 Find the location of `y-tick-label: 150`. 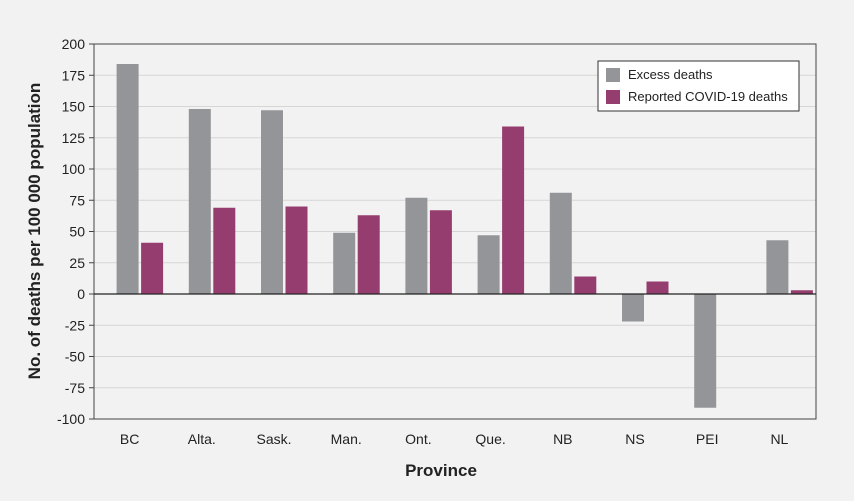

y-tick-label: 150 is located at coordinates (74, 107).